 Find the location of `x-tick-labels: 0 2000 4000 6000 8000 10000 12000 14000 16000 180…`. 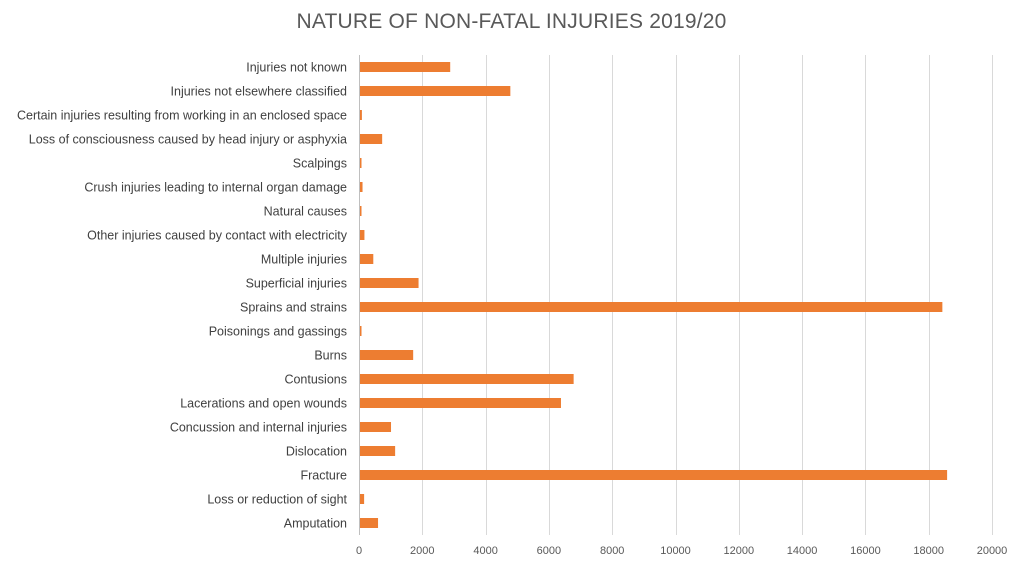

x-tick-labels: 0 2000 4000 6000 8000 10000 12000 14000 16000 180… is located at coordinates (681, 551).